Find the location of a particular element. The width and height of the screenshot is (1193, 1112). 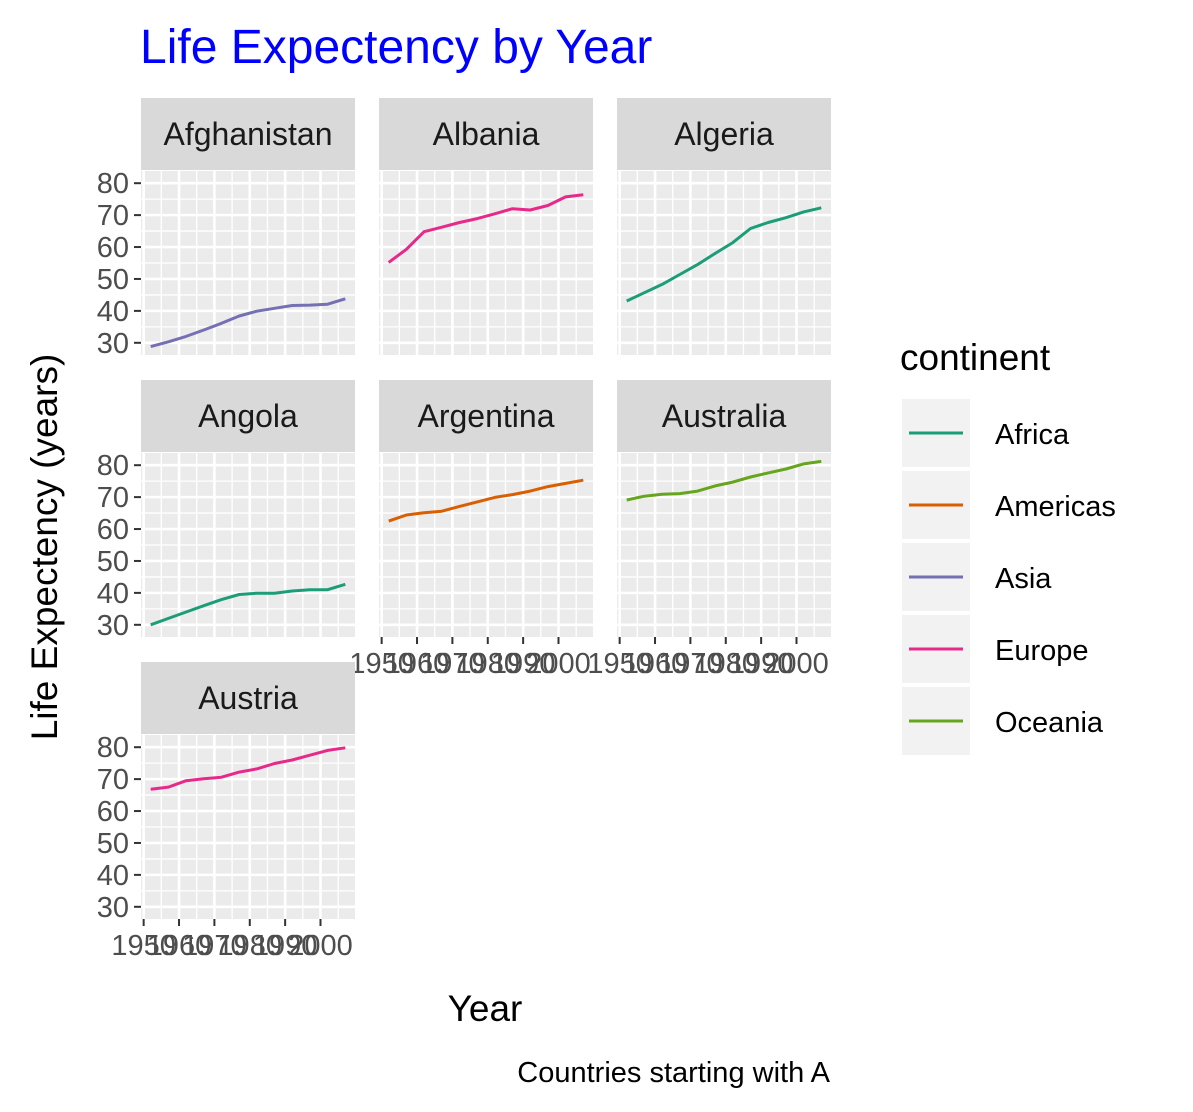

facet-strip-label: Albania is located at coordinates (486, 134).